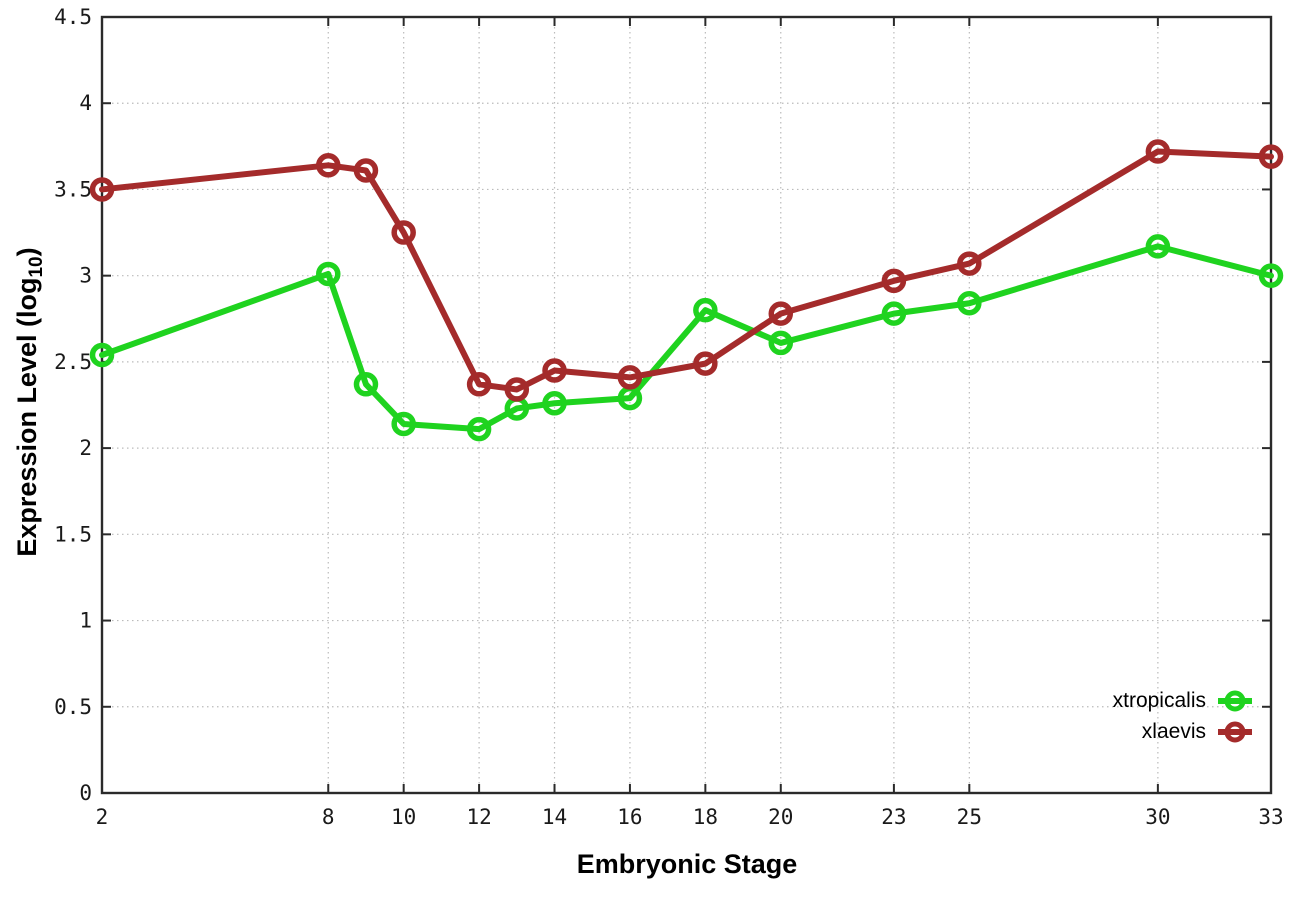 The width and height of the screenshot is (1296, 907). I want to click on legend: xtropicalis xlaevis, so click(1183, 716).